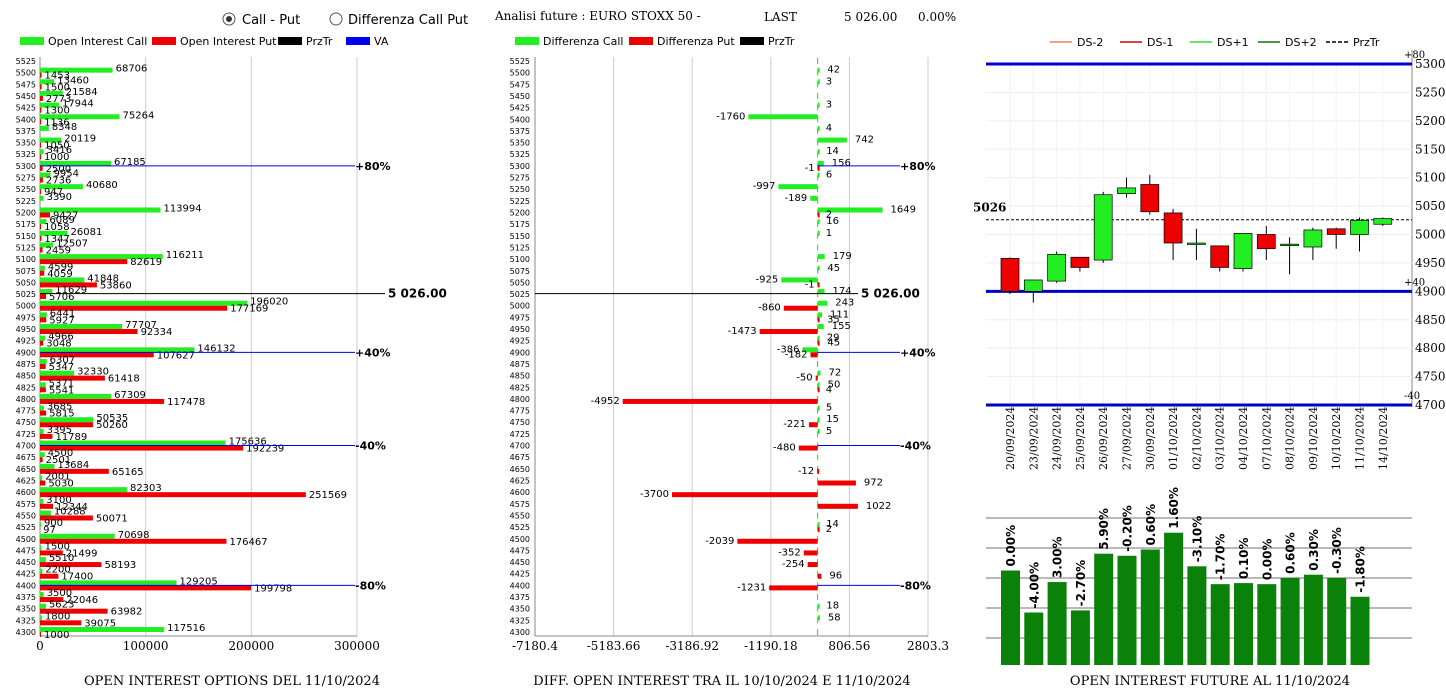 This screenshot has width=1446, height=700. Describe the element at coordinates (40, 646) in the screenshot. I see `x-tick-label: 0` at that location.